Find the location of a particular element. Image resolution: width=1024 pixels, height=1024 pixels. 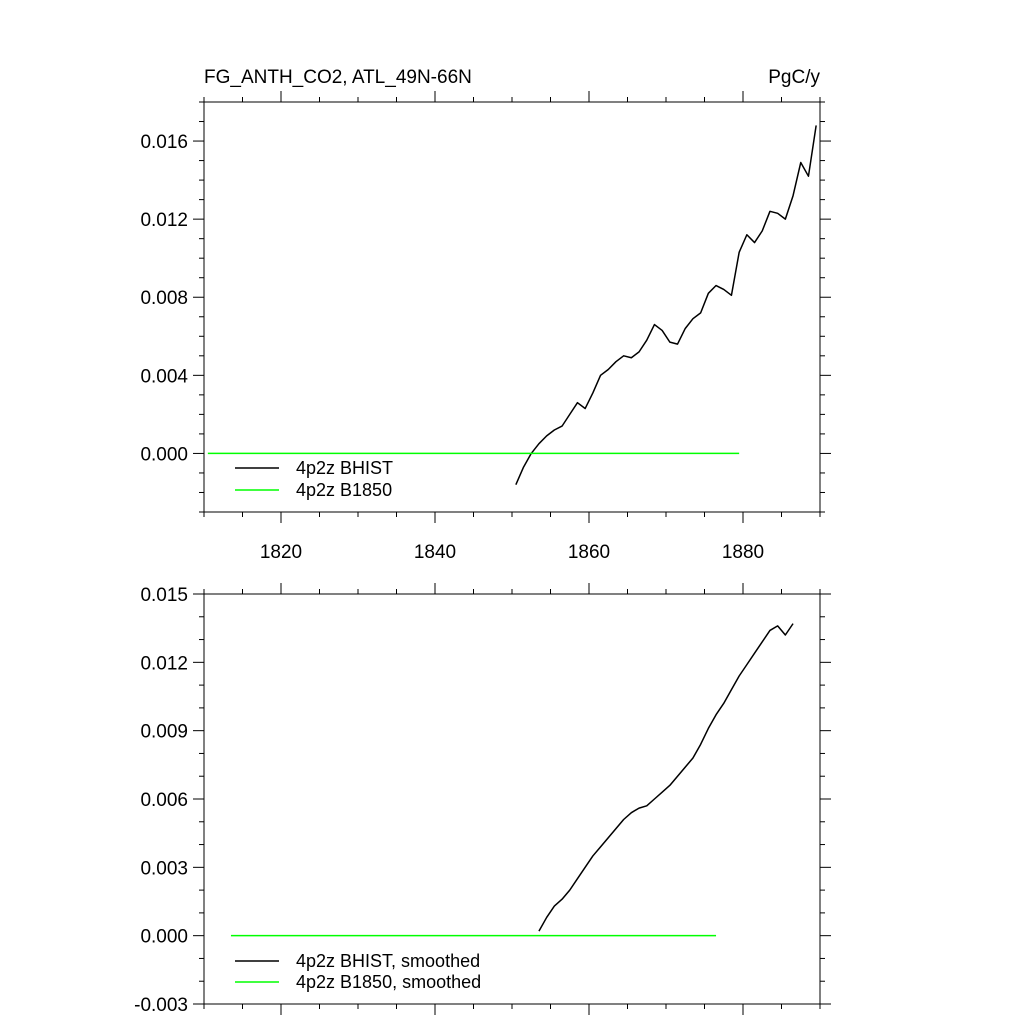

top-panel-title-right: PgC/y is located at coordinates (794, 77).